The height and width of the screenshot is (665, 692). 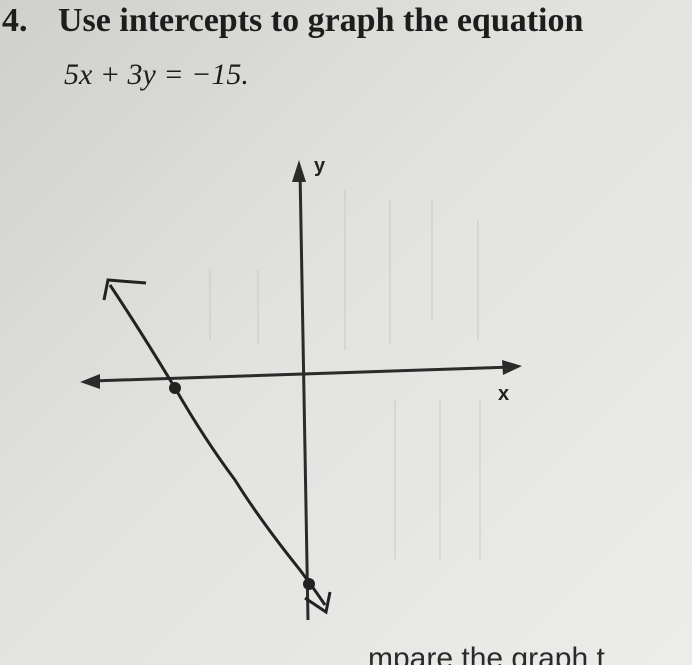 What do you see at coordinates (299, 171) in the screenshot?
I see `y-arrow` at bounding box center [299, 171].